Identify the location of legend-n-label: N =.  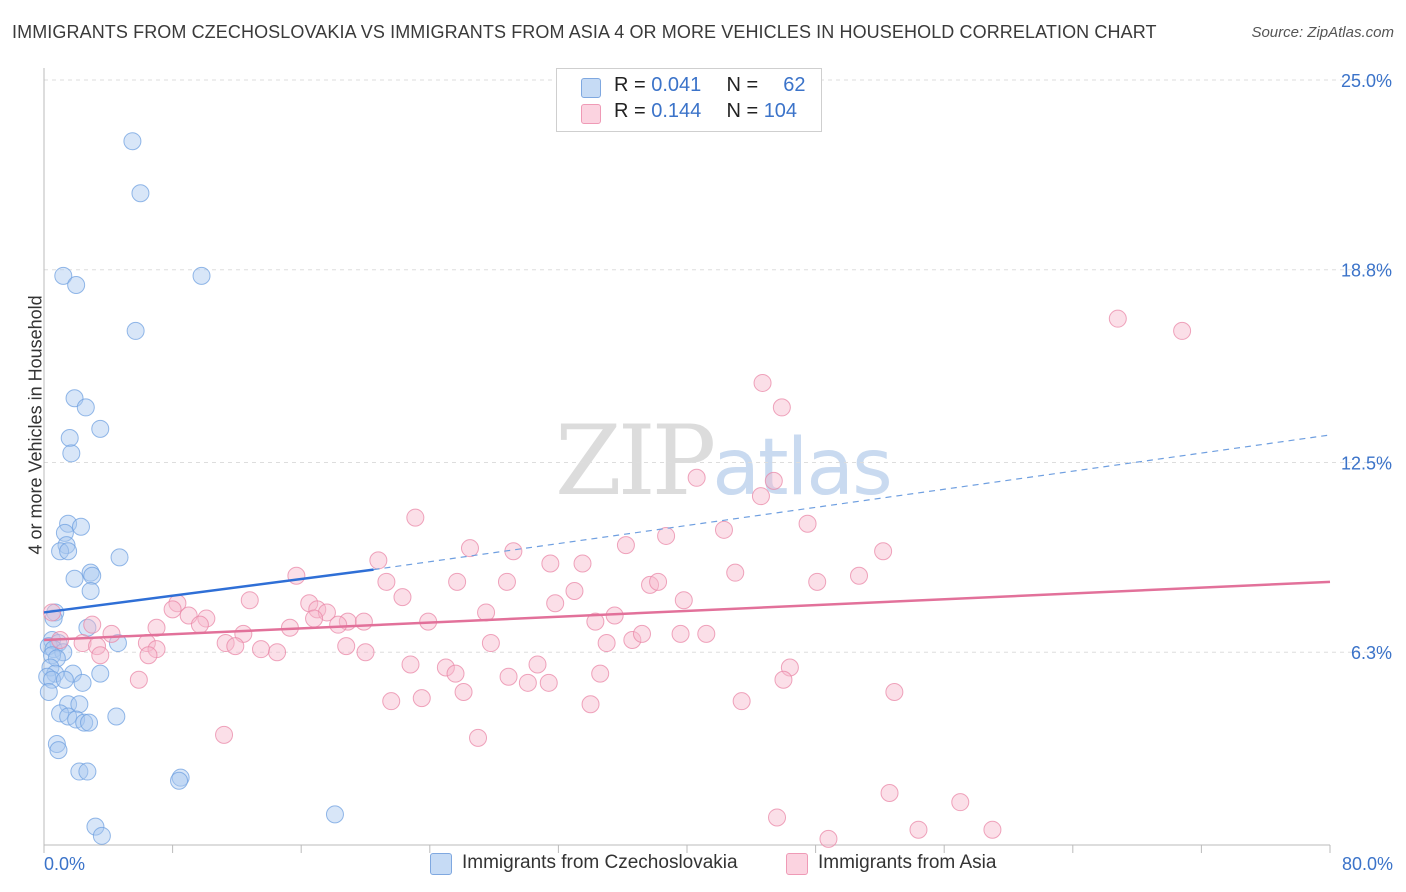
(742, 85).